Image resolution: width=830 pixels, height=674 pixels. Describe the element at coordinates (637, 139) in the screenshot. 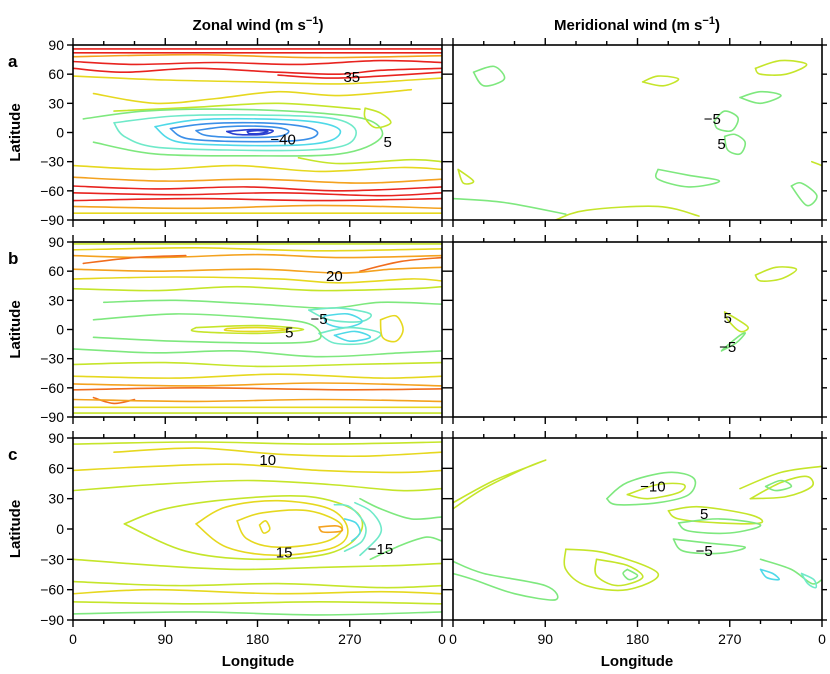

I see `contour-group: −55` at that location.